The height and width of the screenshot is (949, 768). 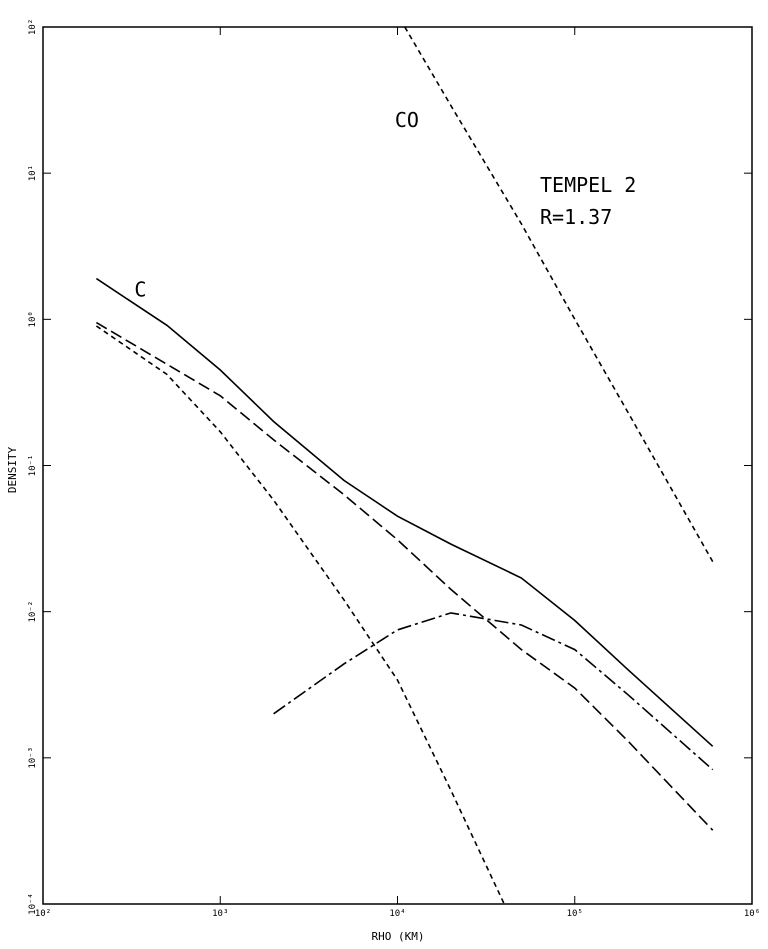 What do you see at coordinates (140, 290) in the screenshot?
I see `series-label: C` at bounding box center [140, 290].